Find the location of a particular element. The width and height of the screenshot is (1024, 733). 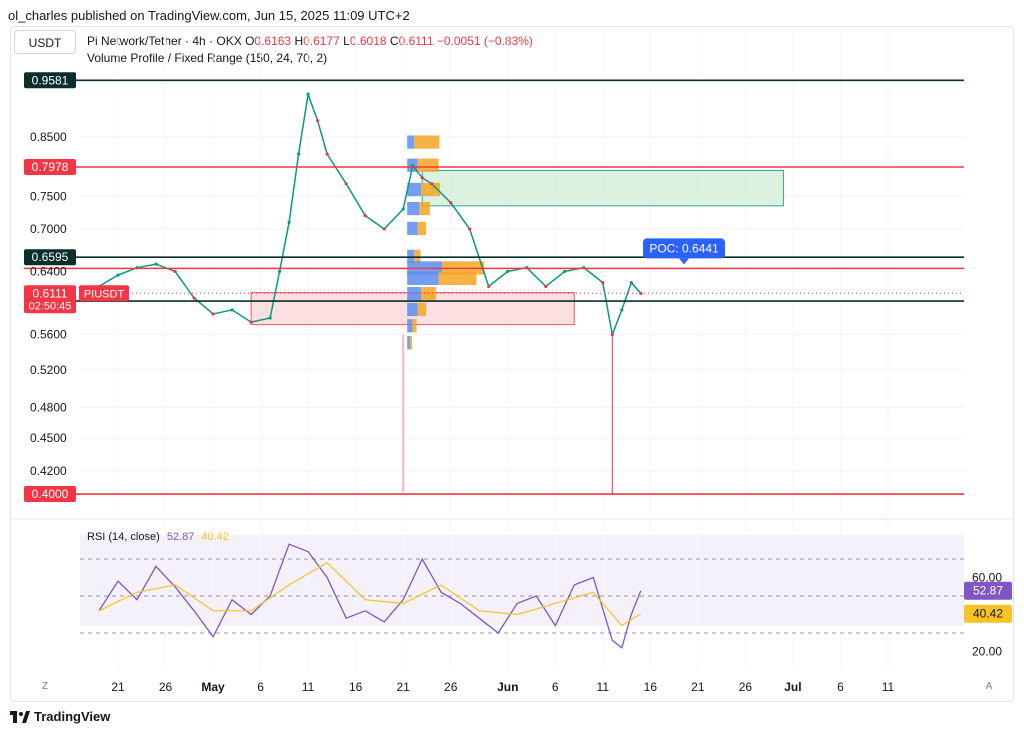

low-value: 0.6018 is located at coordinates (368, 41).